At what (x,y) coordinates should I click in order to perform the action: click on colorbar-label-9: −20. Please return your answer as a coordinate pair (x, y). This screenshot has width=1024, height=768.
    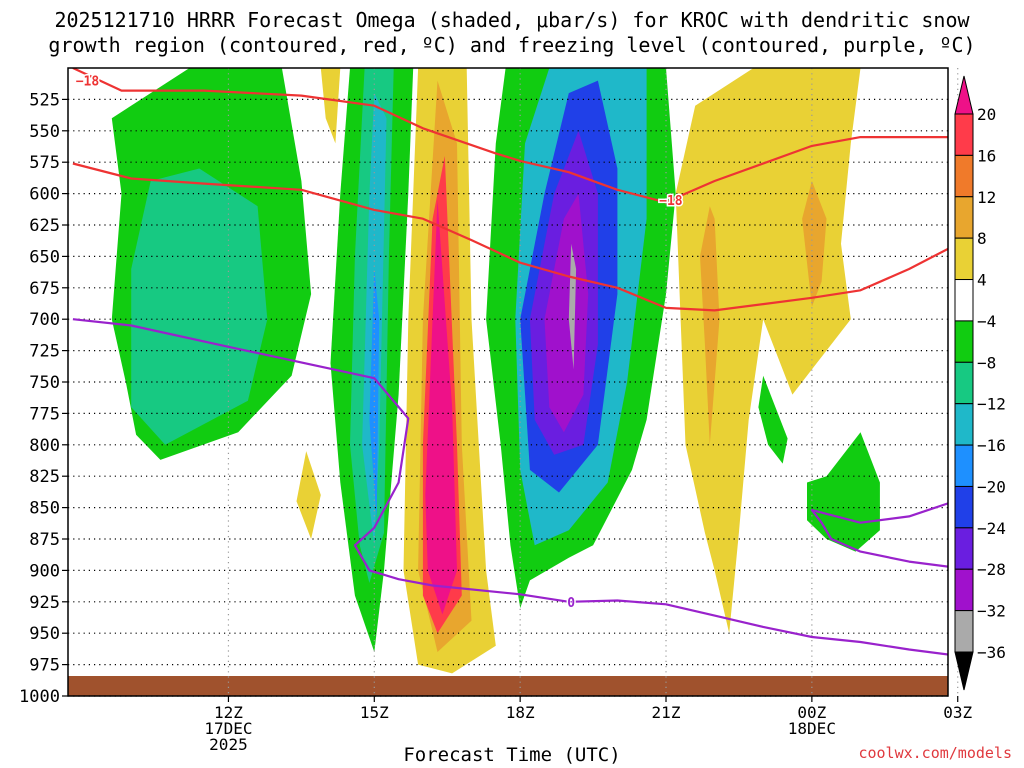
    Looking at the image, I should click on (991, 486).